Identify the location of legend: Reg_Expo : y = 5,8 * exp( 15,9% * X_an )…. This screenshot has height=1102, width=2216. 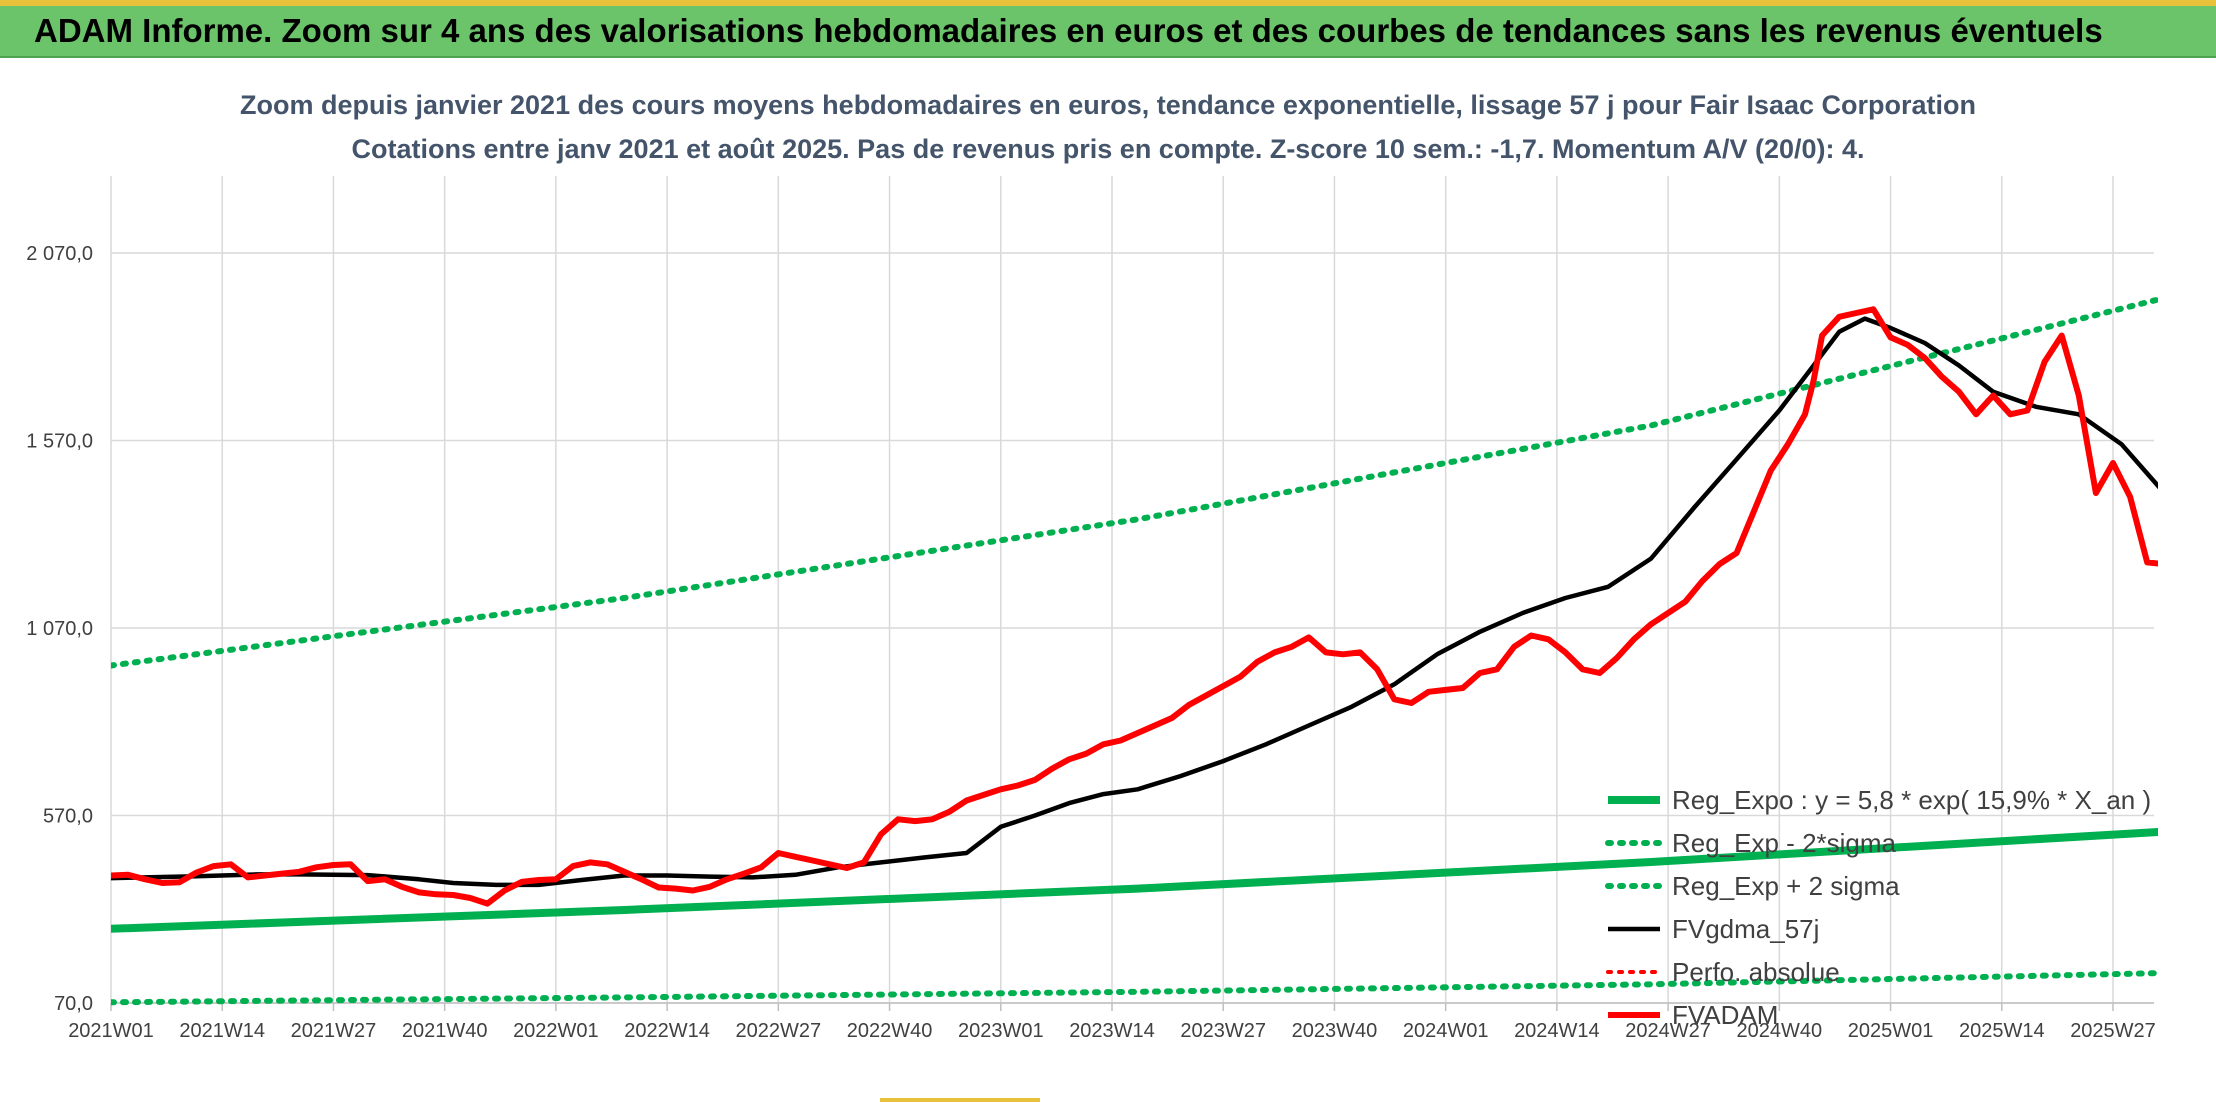
(1878, 907).